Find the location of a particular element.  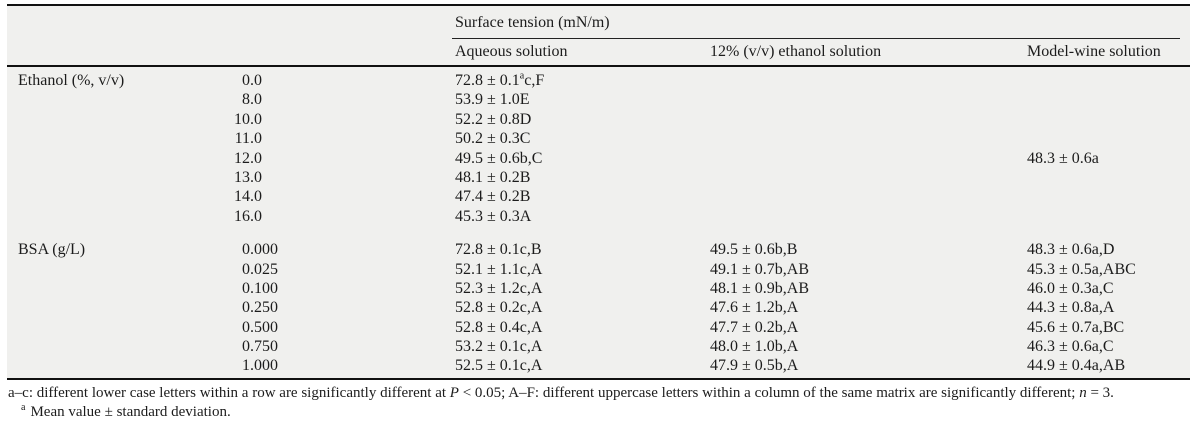

dose-fraction-part: .025 is located at coordinates (264, 269).